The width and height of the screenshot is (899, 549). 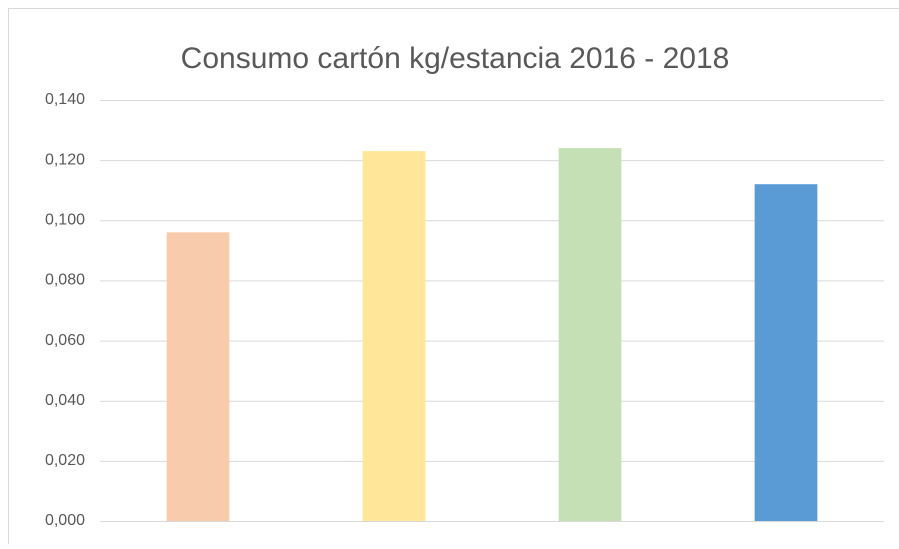 I want to click on chart-title: Consumo cartón kg/estancia 2016 - 2018, so click(x=455, y=58).